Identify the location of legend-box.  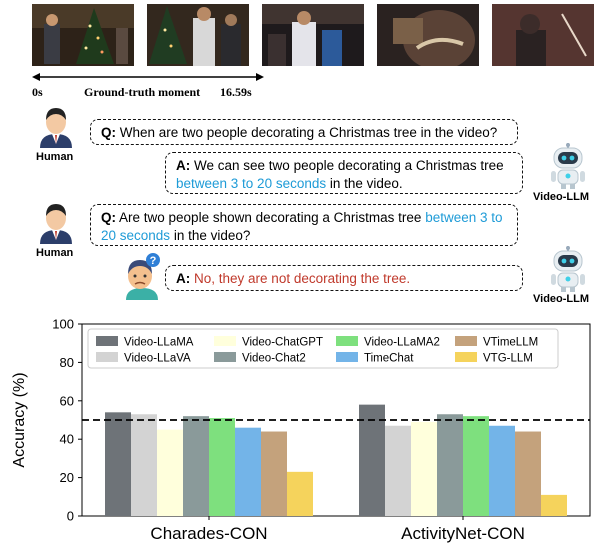
(323, 348).